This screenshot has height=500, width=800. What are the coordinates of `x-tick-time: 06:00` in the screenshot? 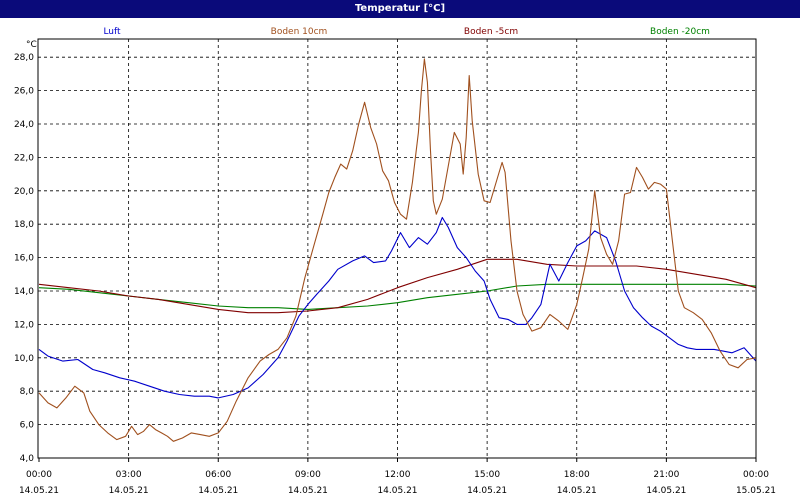 It's located at (218, 475).